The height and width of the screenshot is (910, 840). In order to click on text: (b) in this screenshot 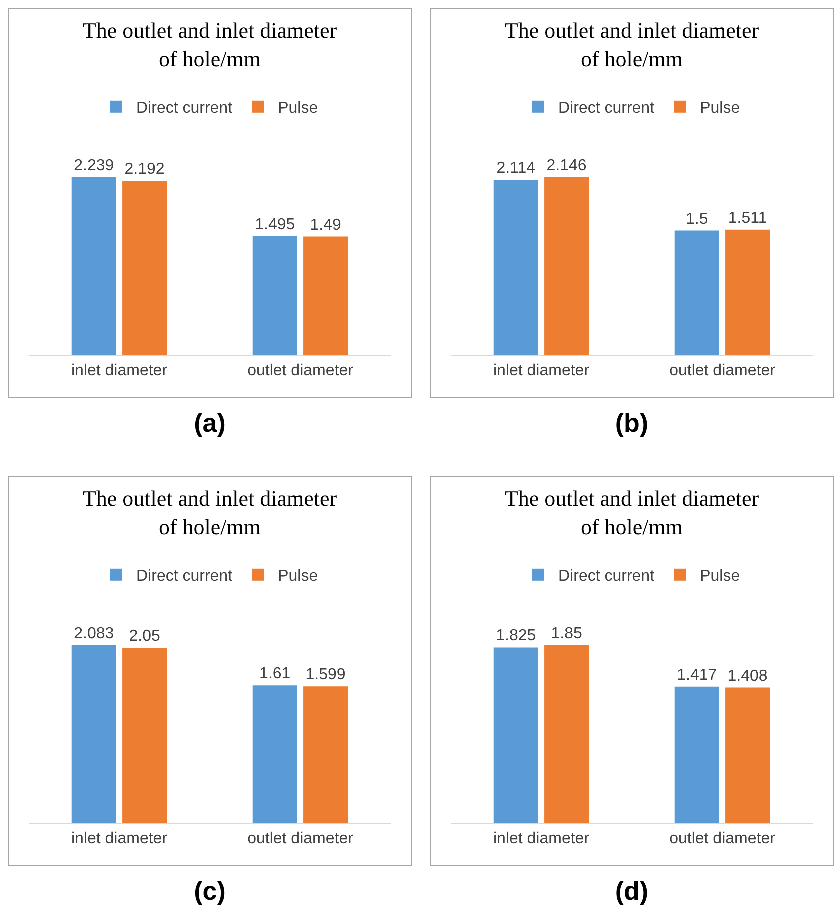, I will do `click(632, 423)`.